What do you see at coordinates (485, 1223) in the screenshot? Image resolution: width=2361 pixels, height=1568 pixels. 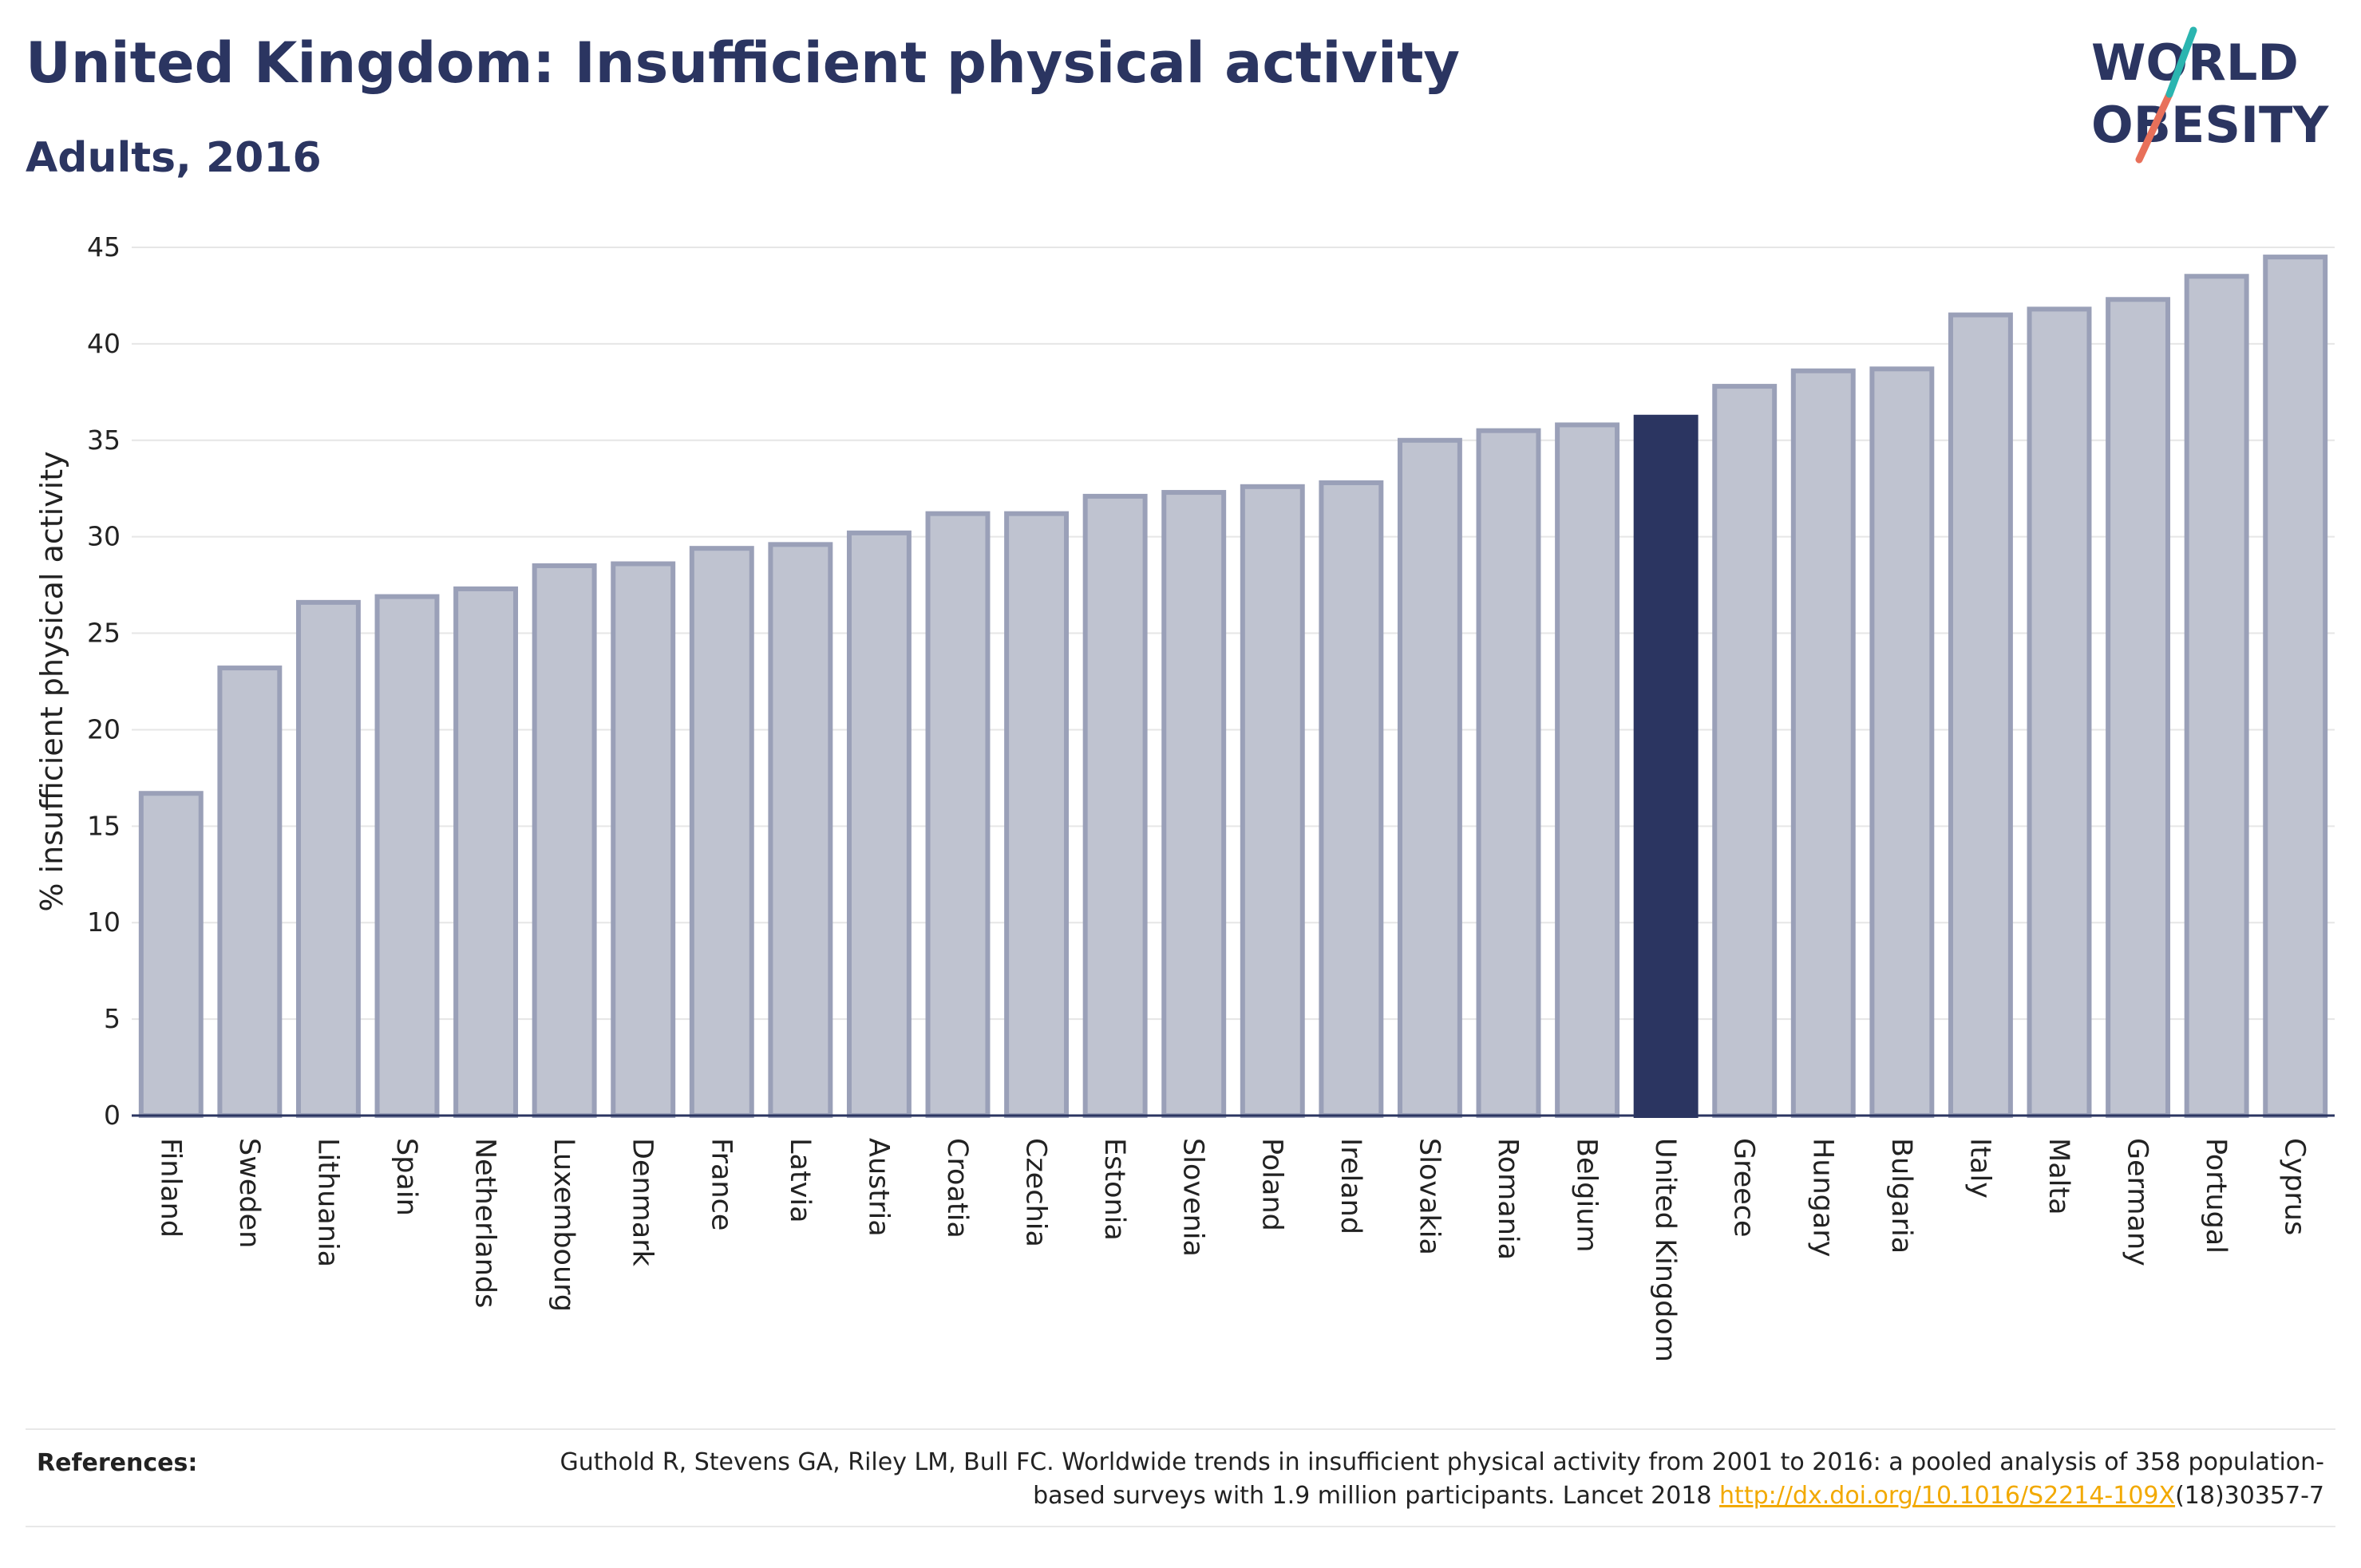 I see `x-tick-label: Netherlands` at bounding box center [485, 1223].